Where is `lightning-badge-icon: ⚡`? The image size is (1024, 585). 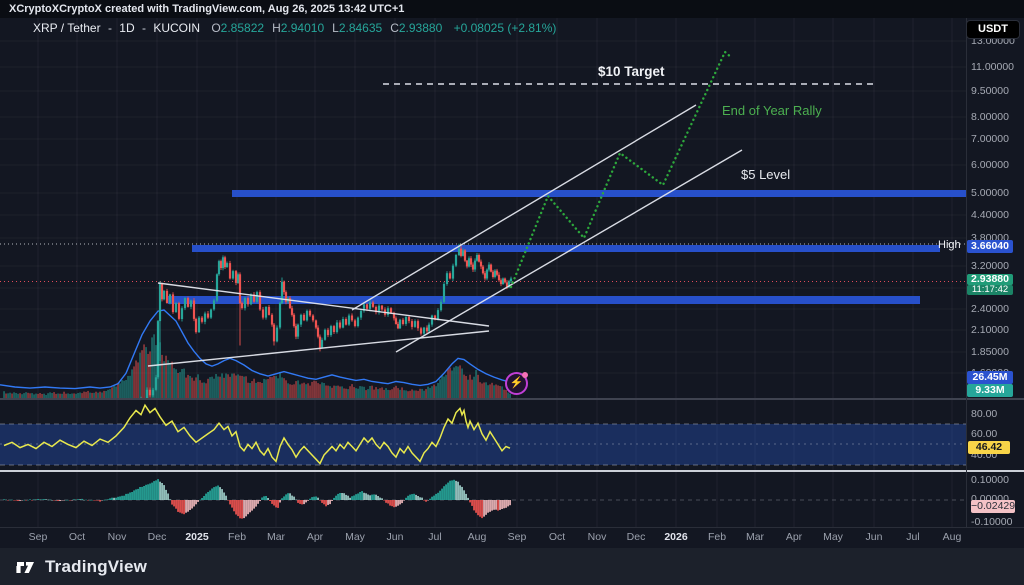
lightning-badge-icon: ⚡ is located at coordinates (516, 383).